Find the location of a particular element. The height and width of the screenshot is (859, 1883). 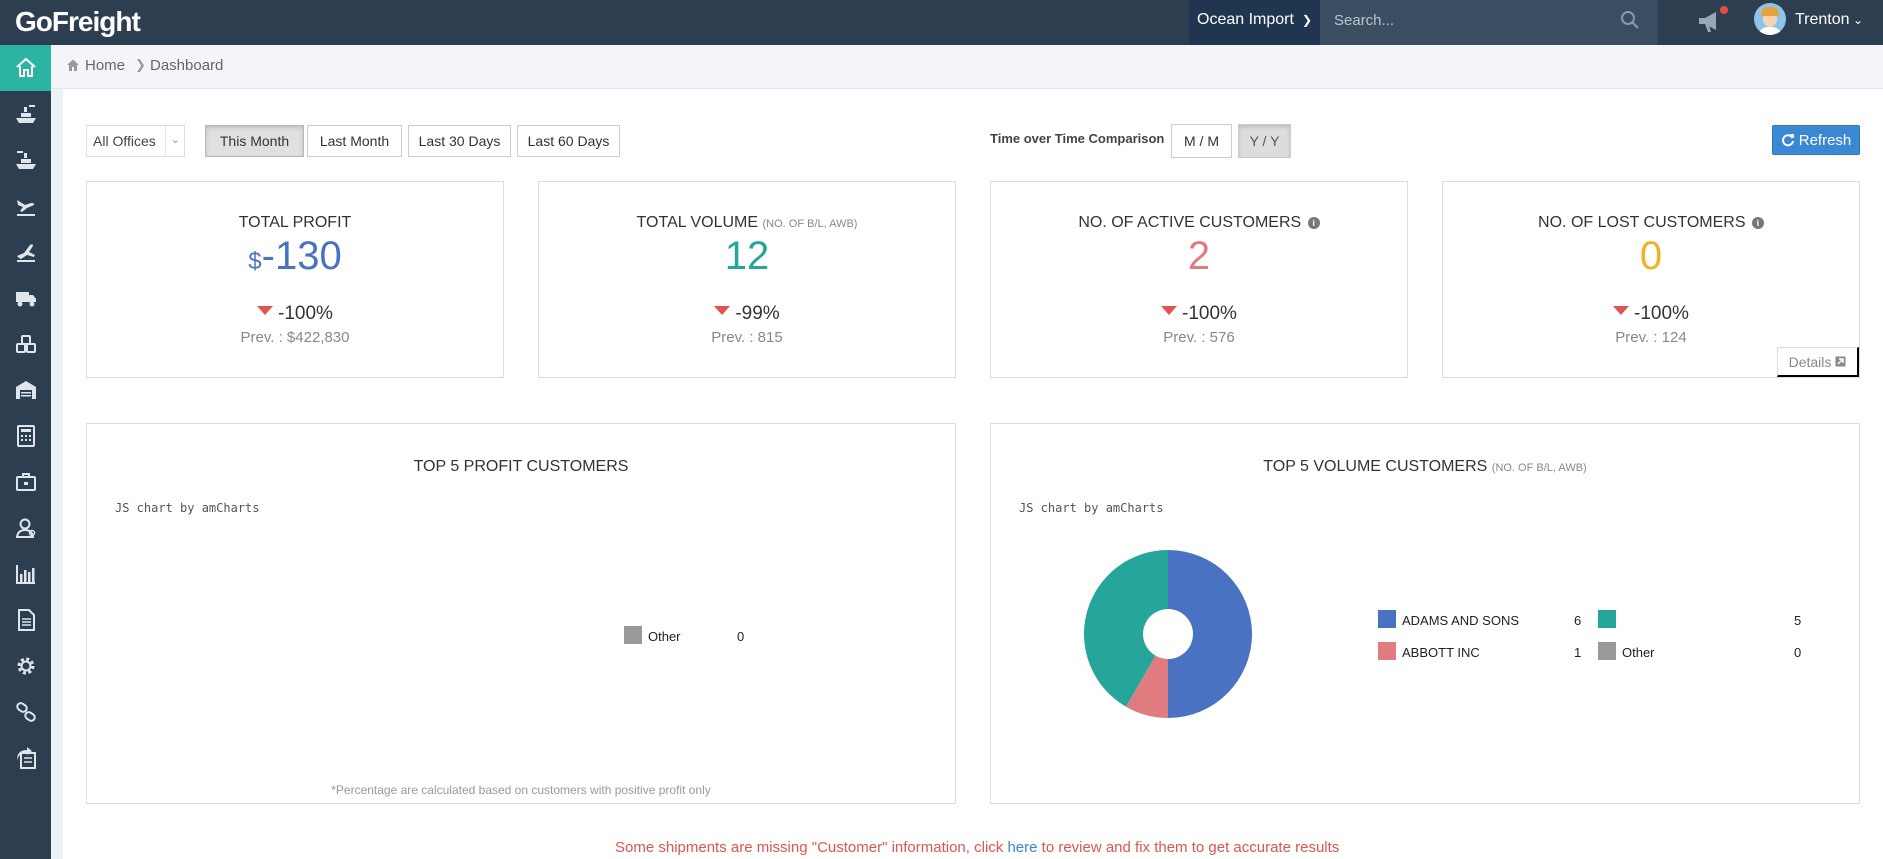

sidebar-item-trucking is located at coordinates (25, 298).